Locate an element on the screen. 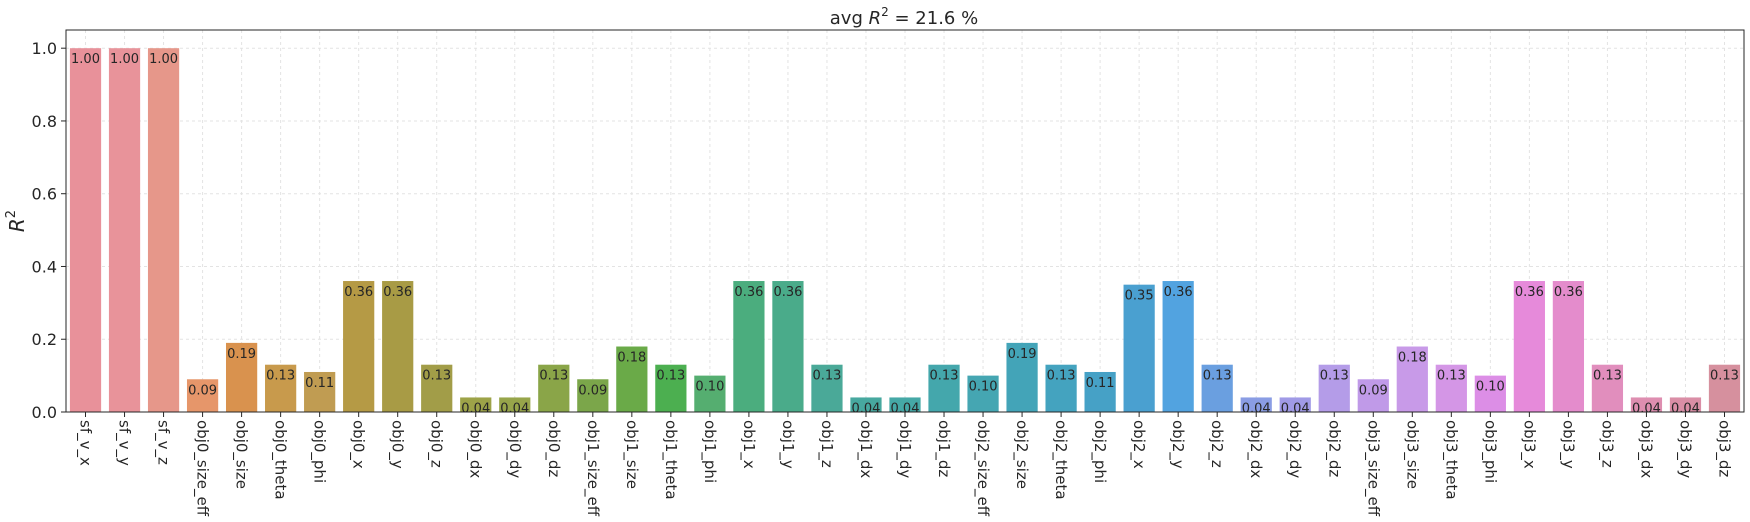 This screenshot has height=522, width=1750. x-tick-label: obj0_y is located at coordinates (397, 444).